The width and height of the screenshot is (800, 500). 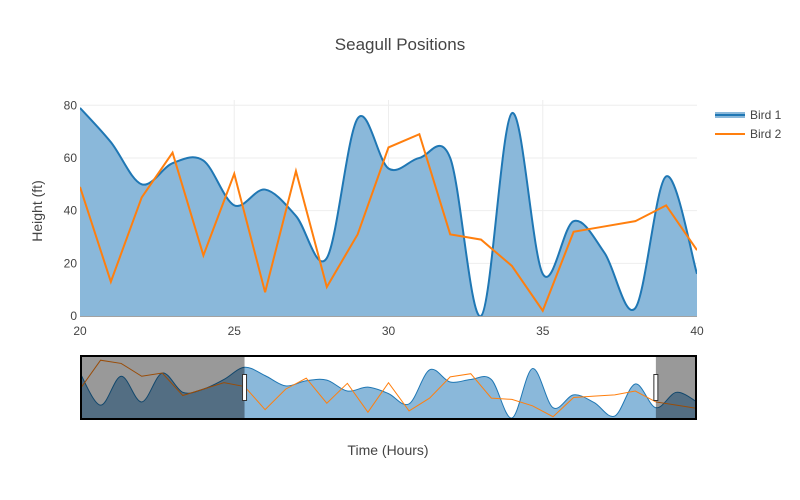 I want to click on range-slider, so click(x=388, y=387).